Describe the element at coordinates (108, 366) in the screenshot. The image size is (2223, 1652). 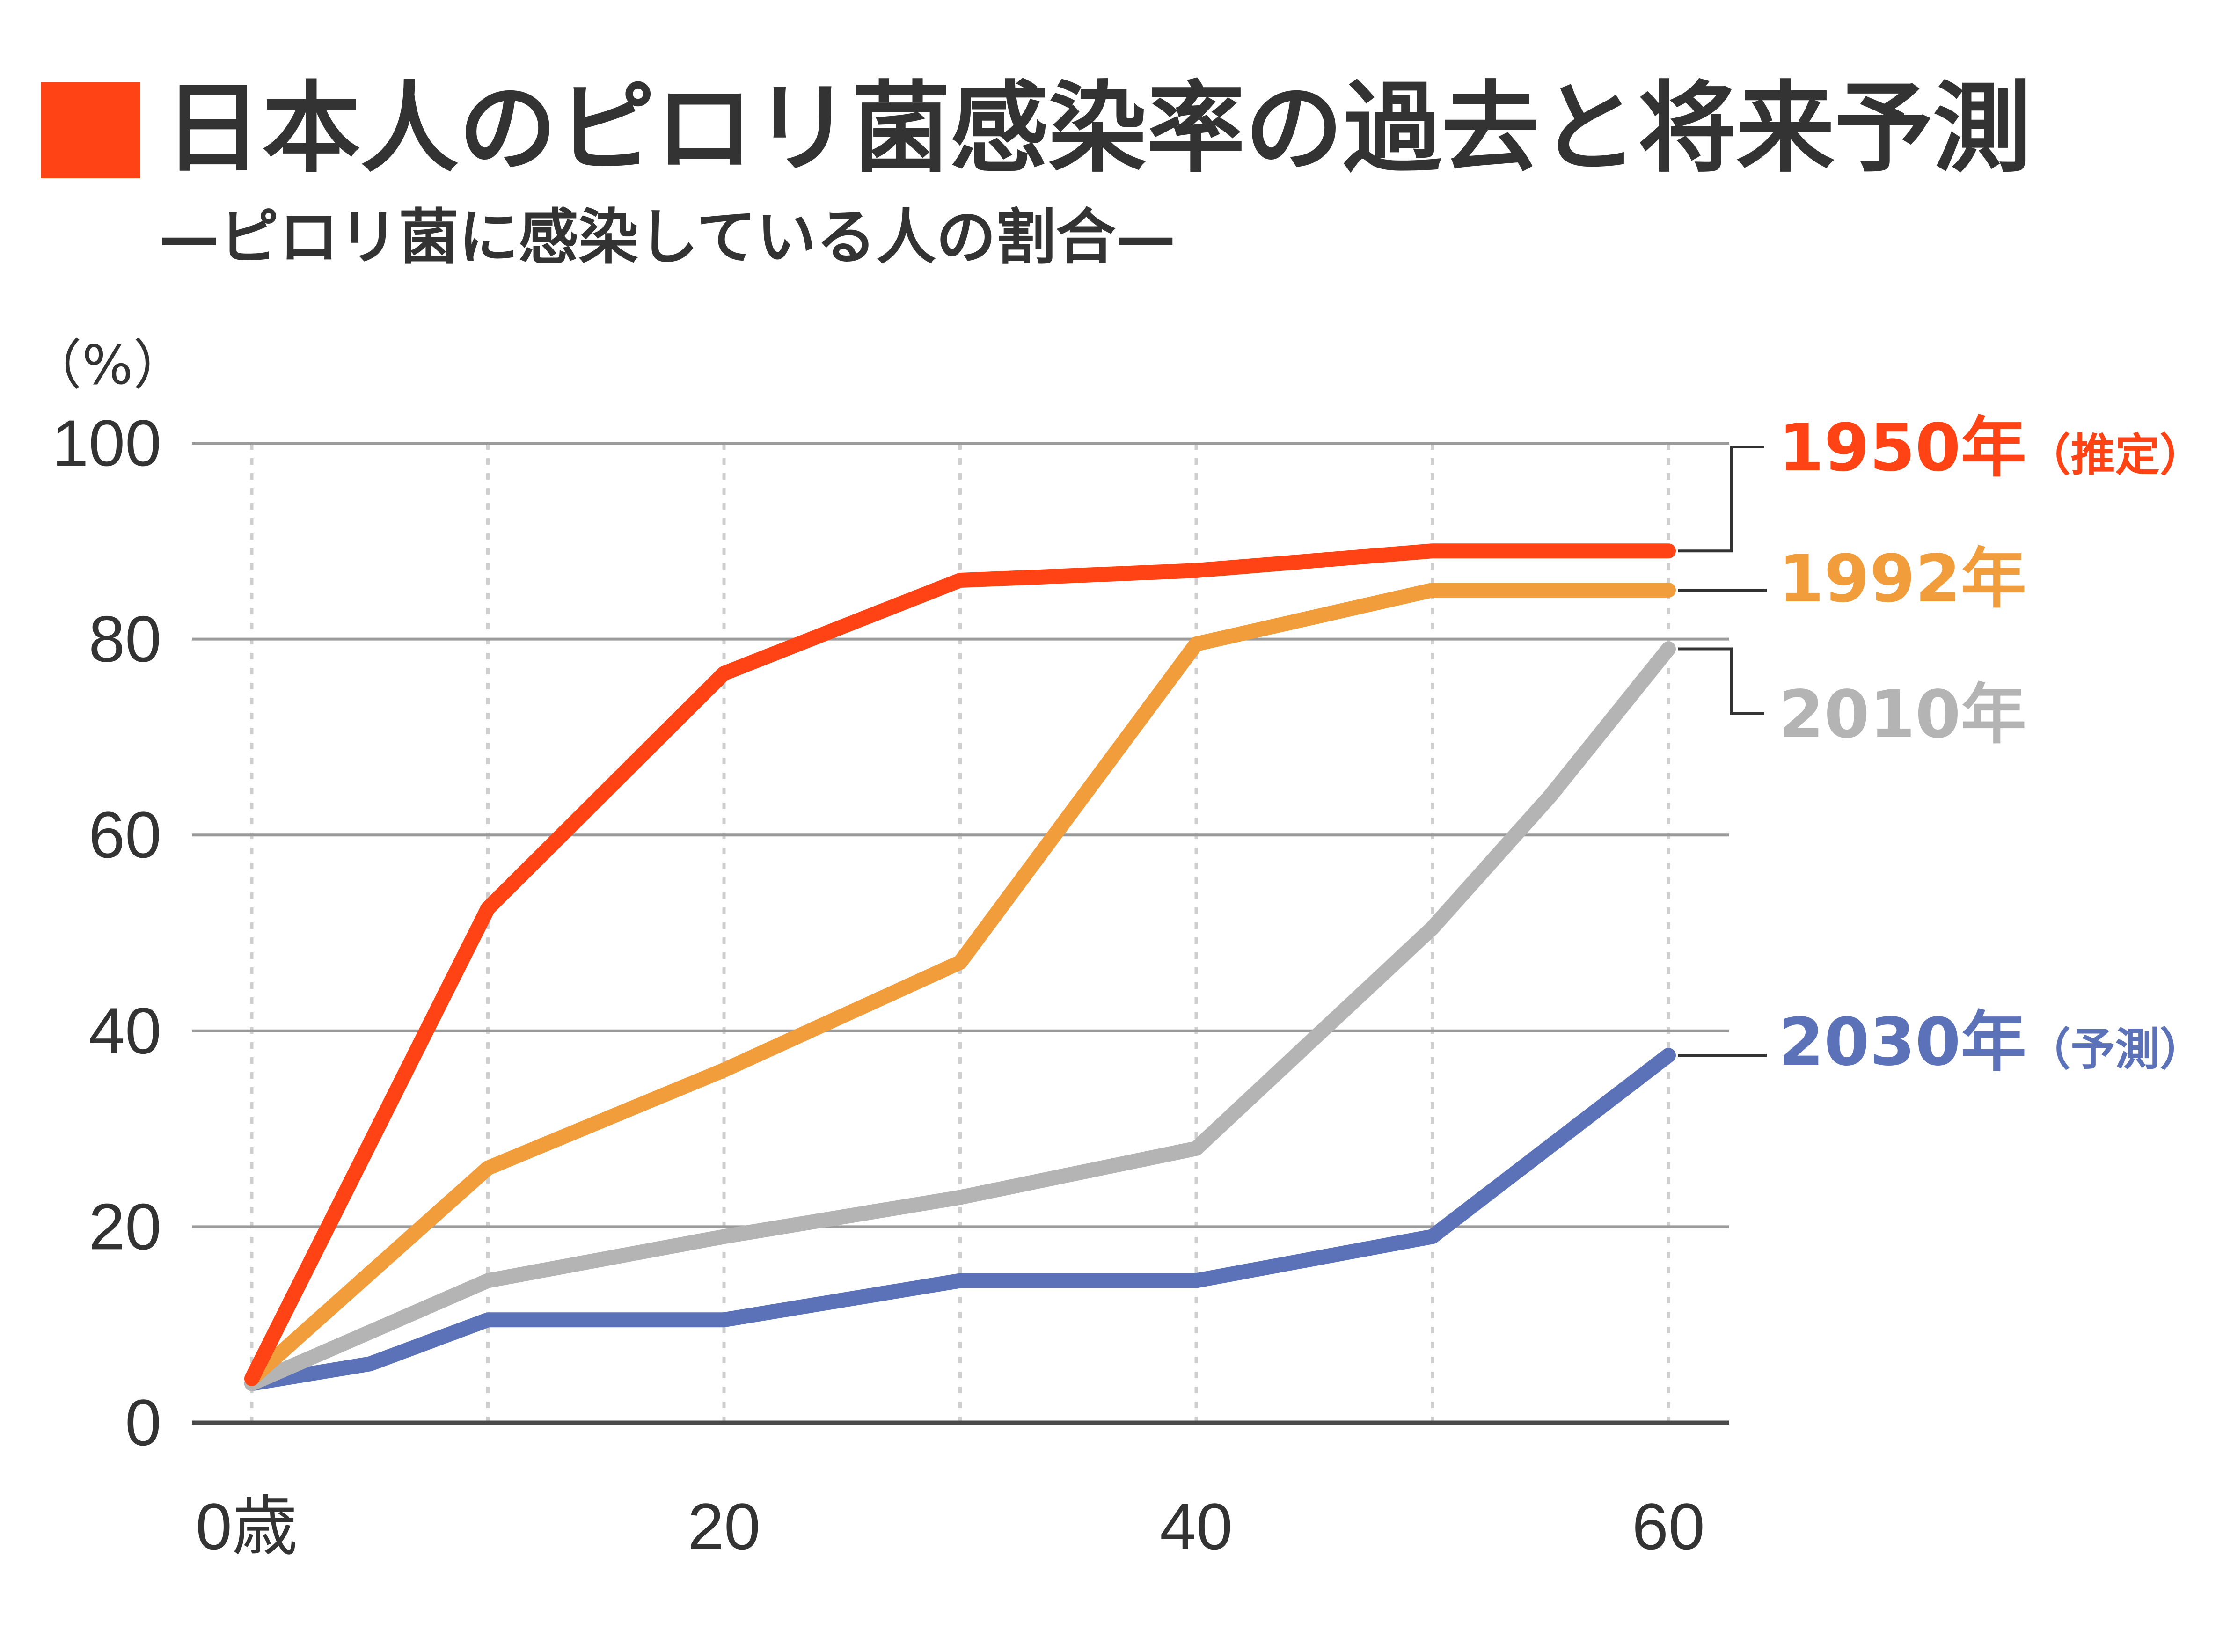
I see `y-axis-unit-label: （%）` at that location.